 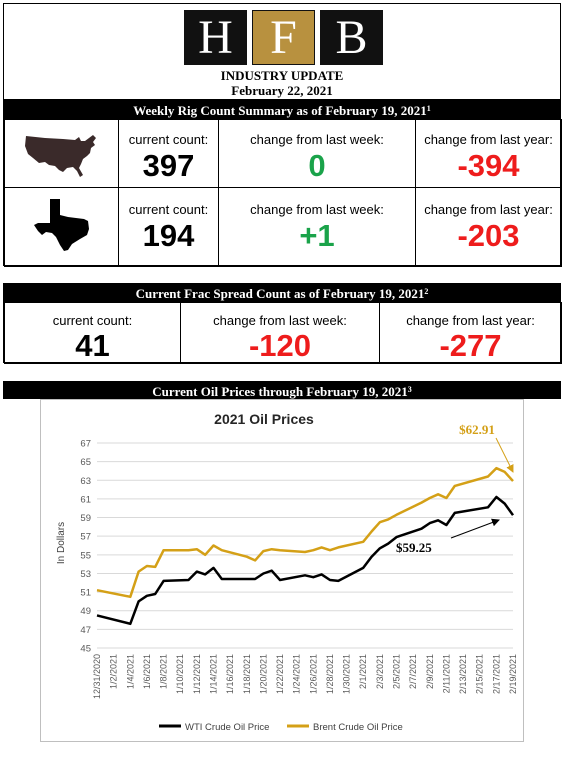 What do you see at coordinates (297, 674) in the screenshot?
I see `x-tick-label: 1/24/2021` at bounding box center [297, 674].